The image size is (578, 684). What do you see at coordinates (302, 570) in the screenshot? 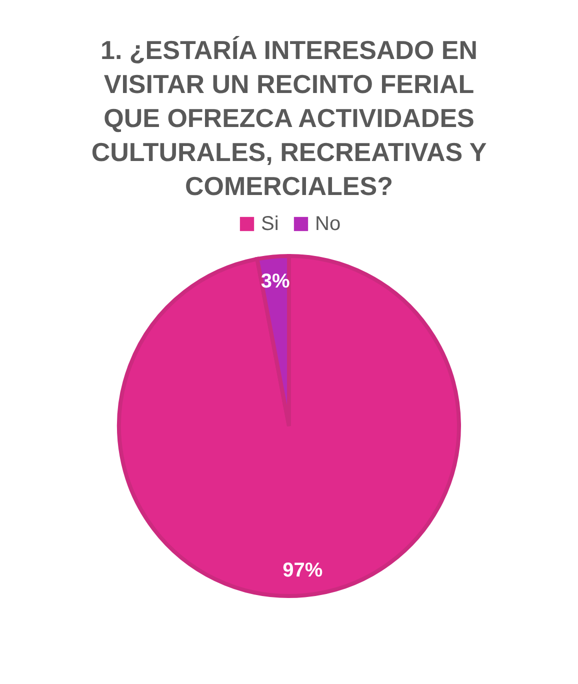
I see `data-label: 97%` at bounding box center [302, 570].